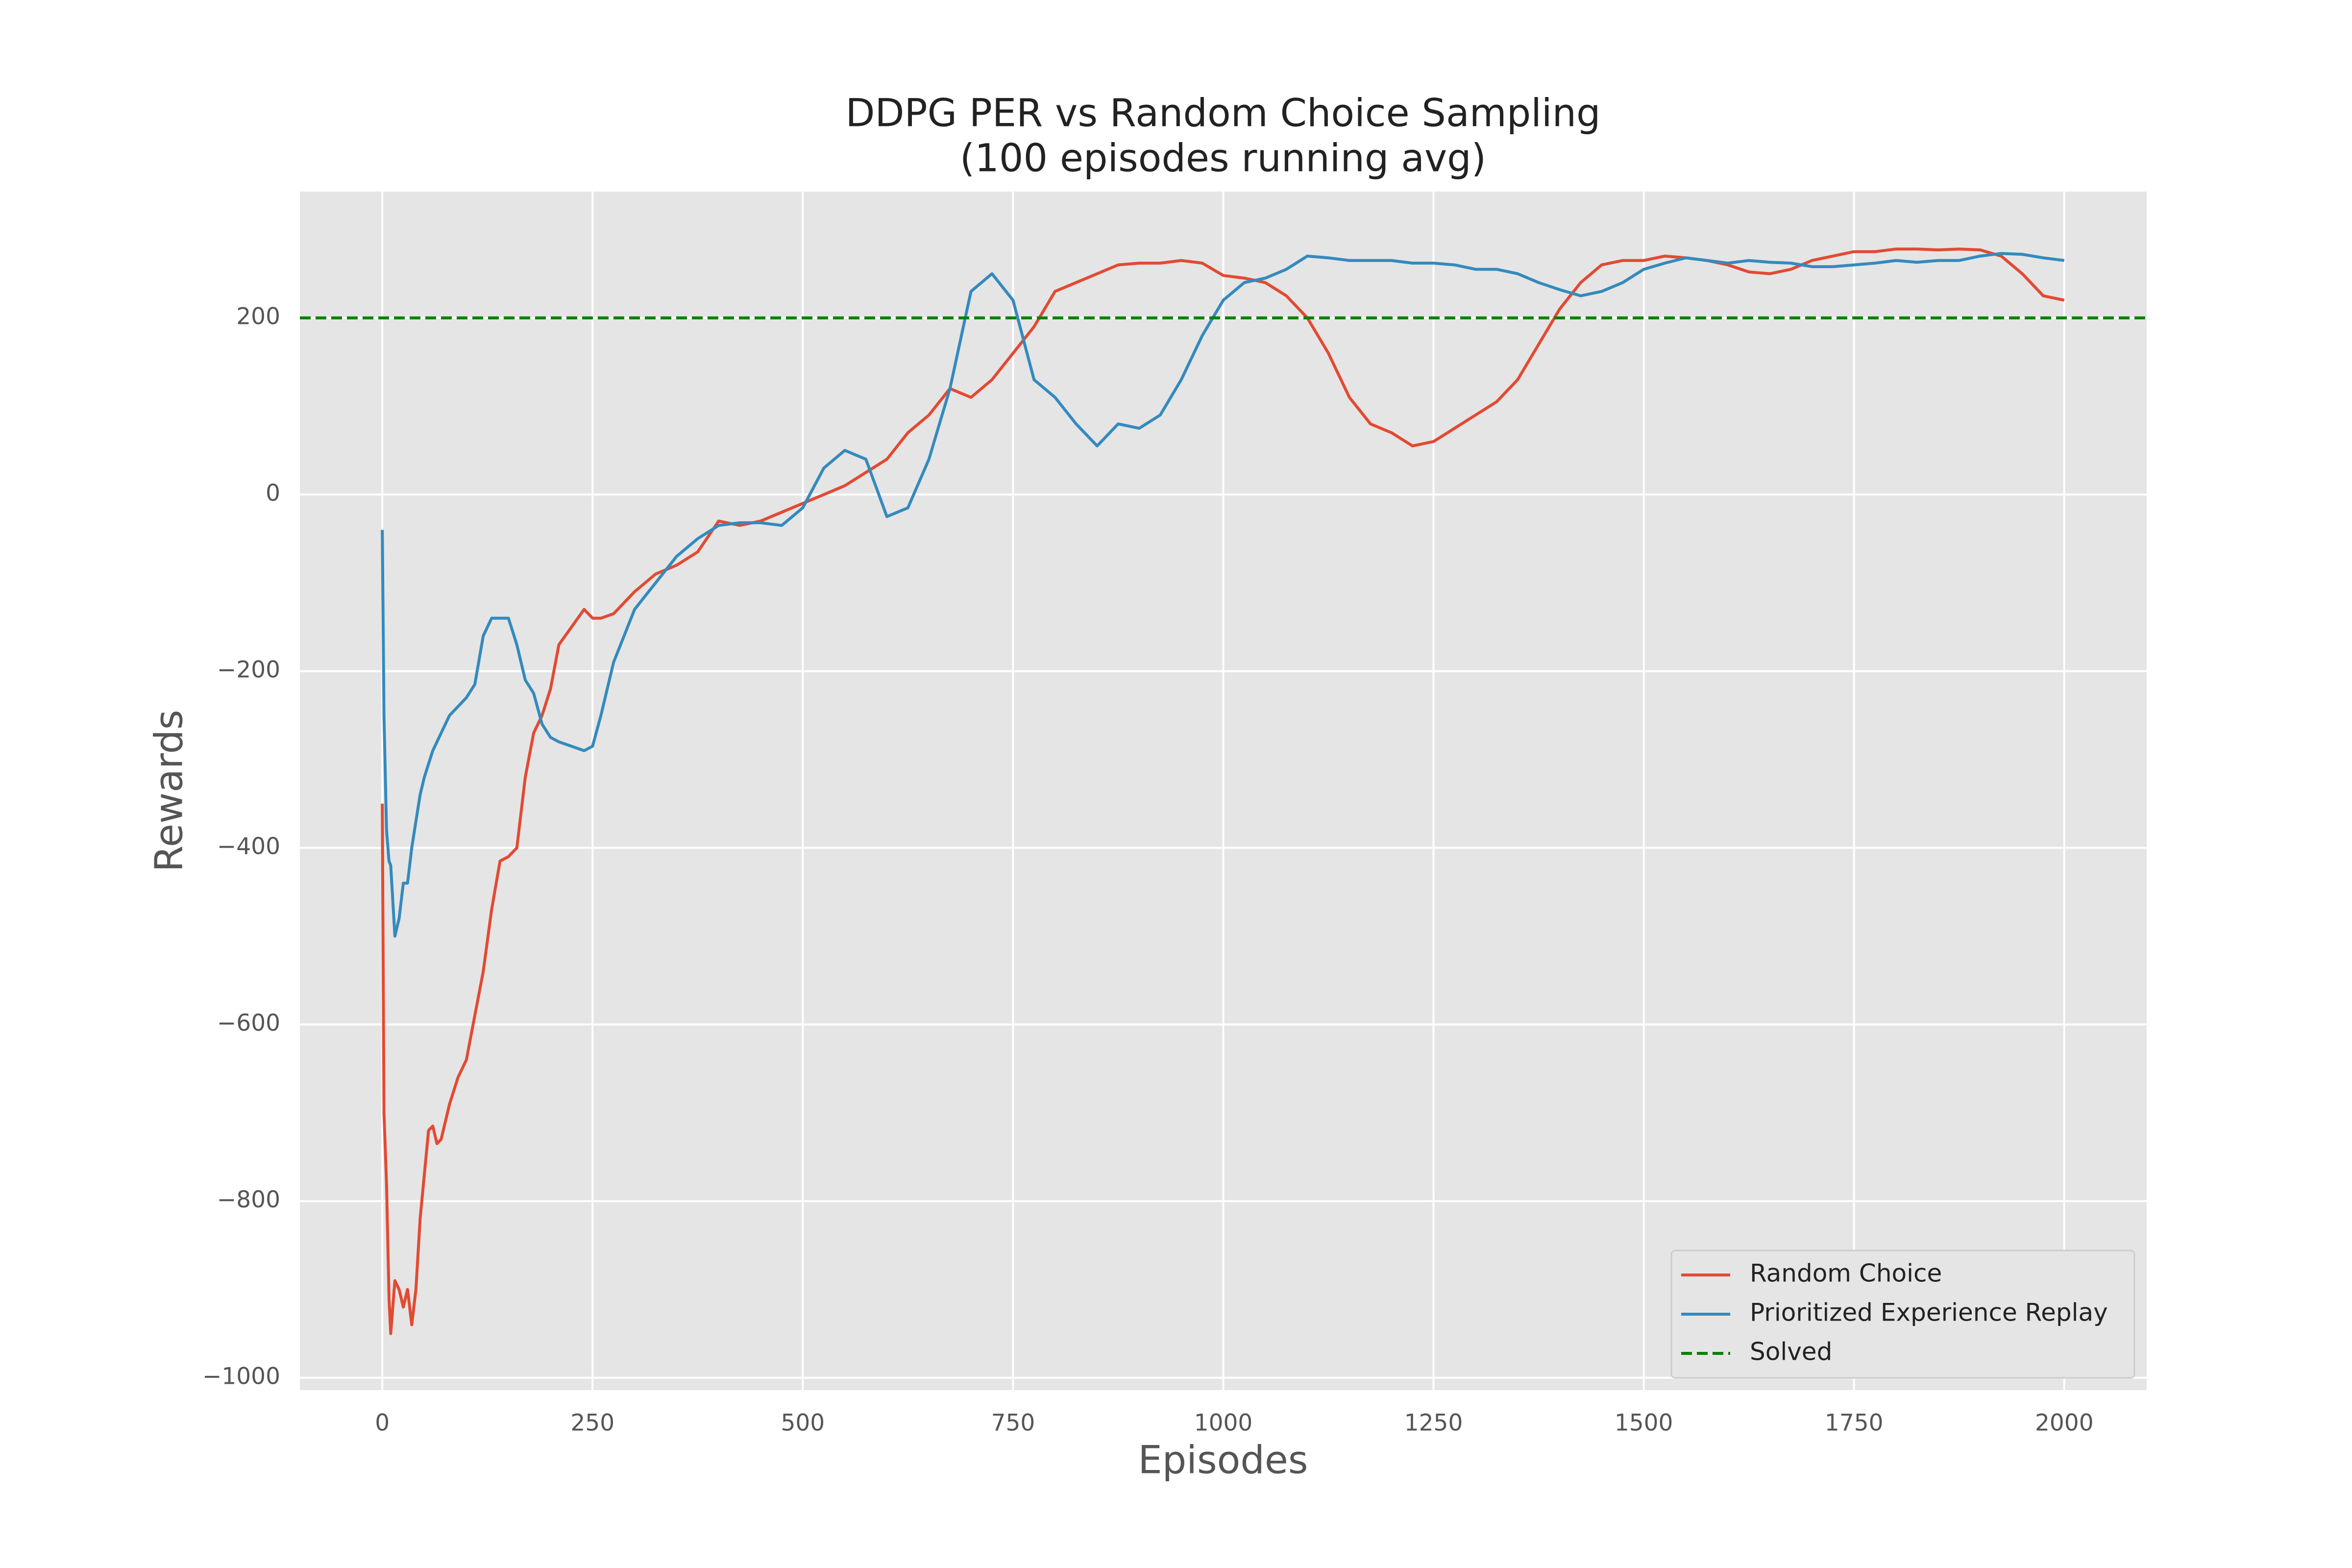 The height and width of the screenshot is (1568, 2352). Describe the element at coordinates (592, 1423) in the screenshot. I see `x-tick-label: 250` at that location.